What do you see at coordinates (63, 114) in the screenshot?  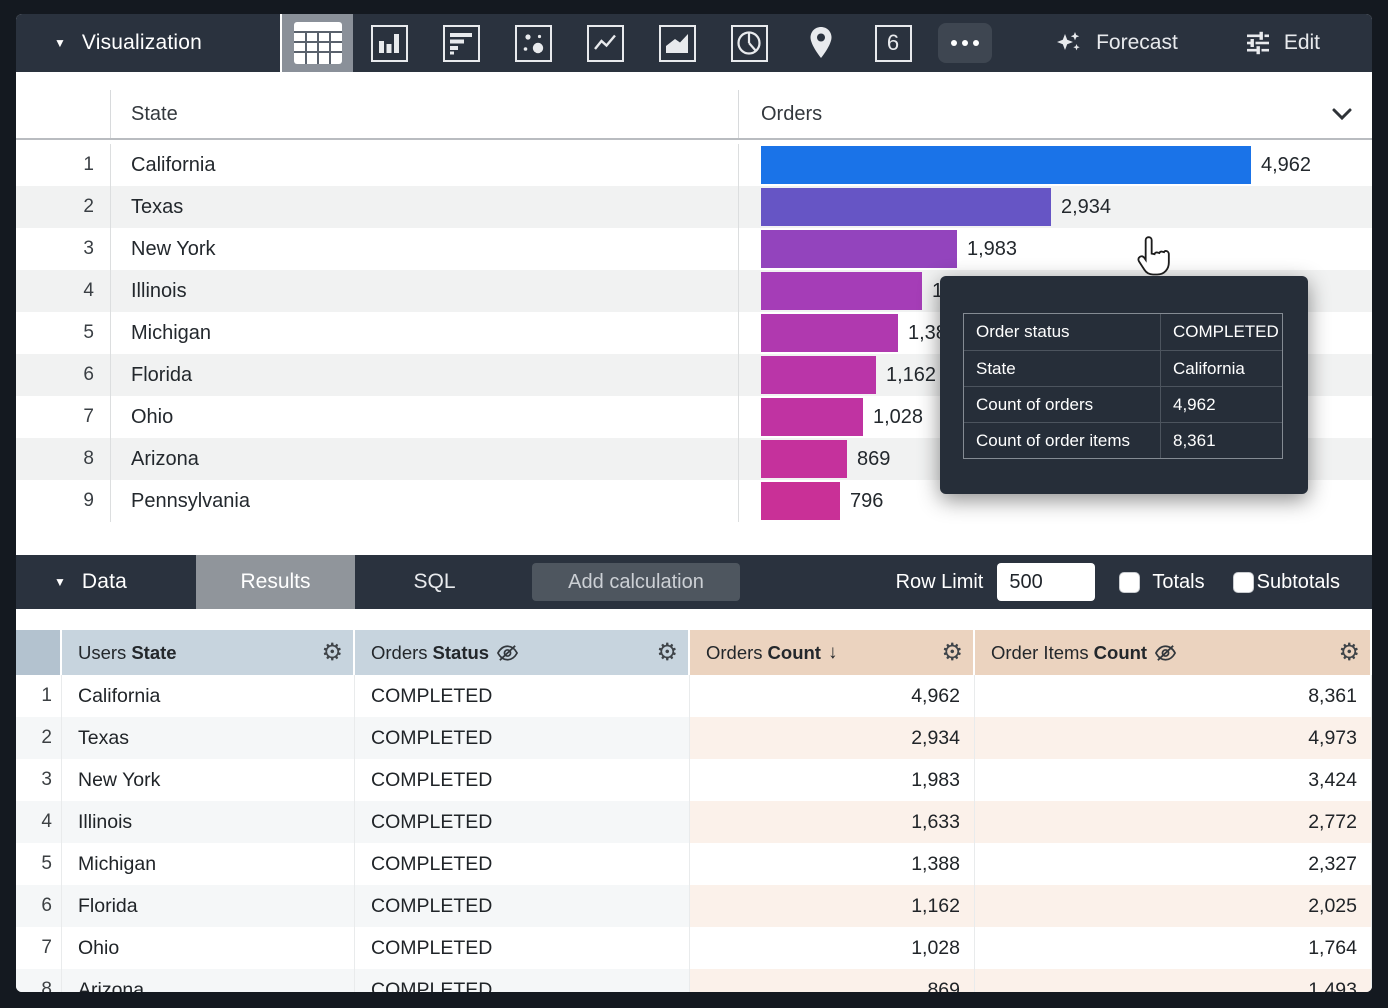 I see `viz-rownum-header` at bounding box center [63, 114].